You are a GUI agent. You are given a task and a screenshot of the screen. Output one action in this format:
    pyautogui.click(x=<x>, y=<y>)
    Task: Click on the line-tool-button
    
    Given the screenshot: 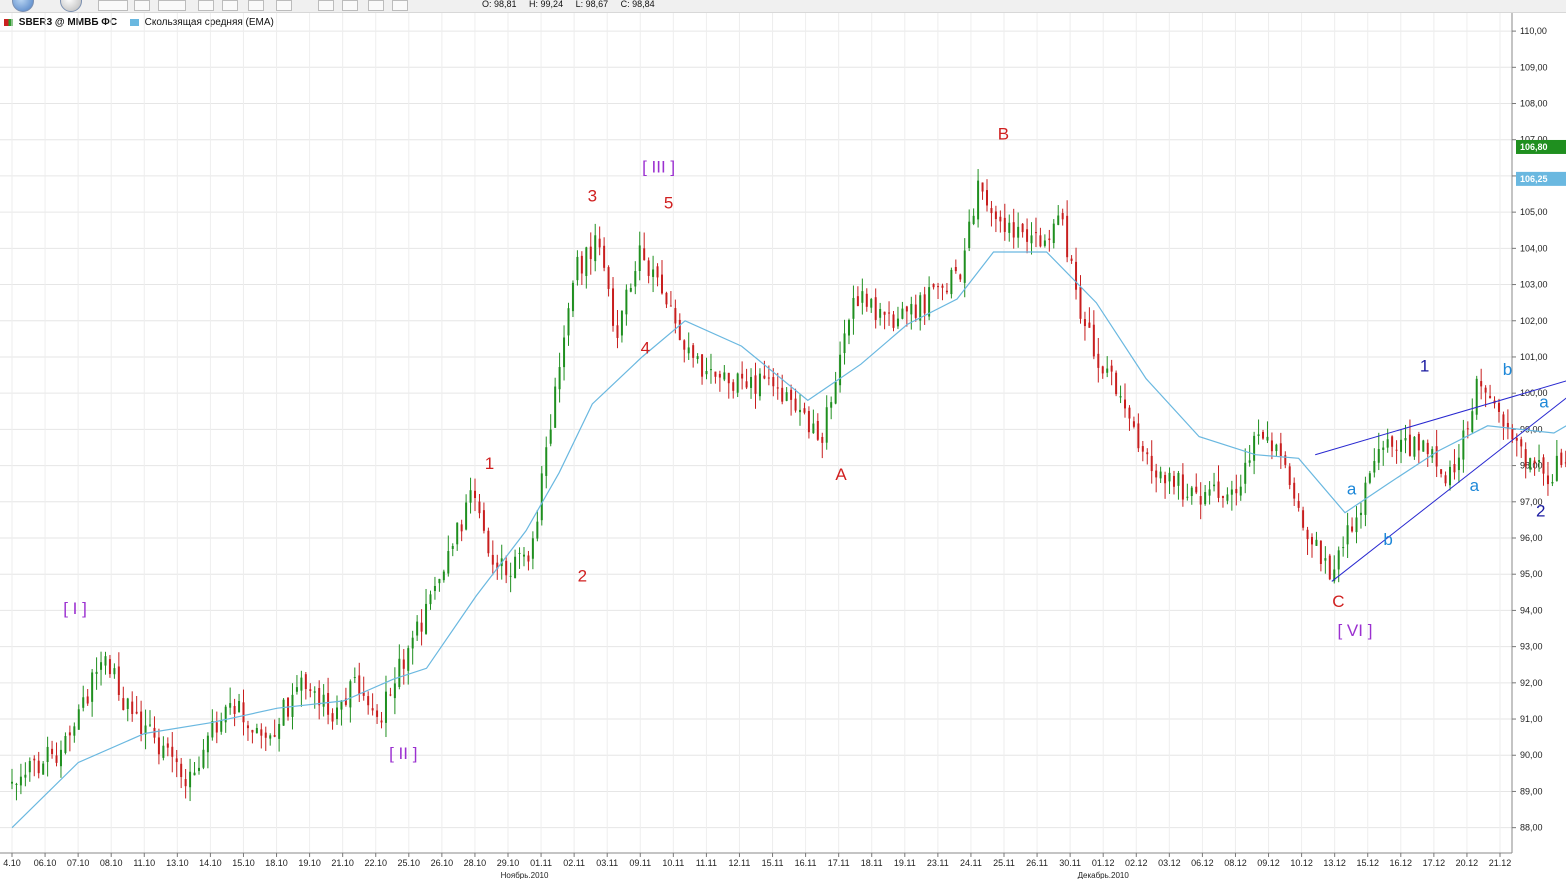 What is the action you would take?
    pyautogui.click(x=230, y=5)
    